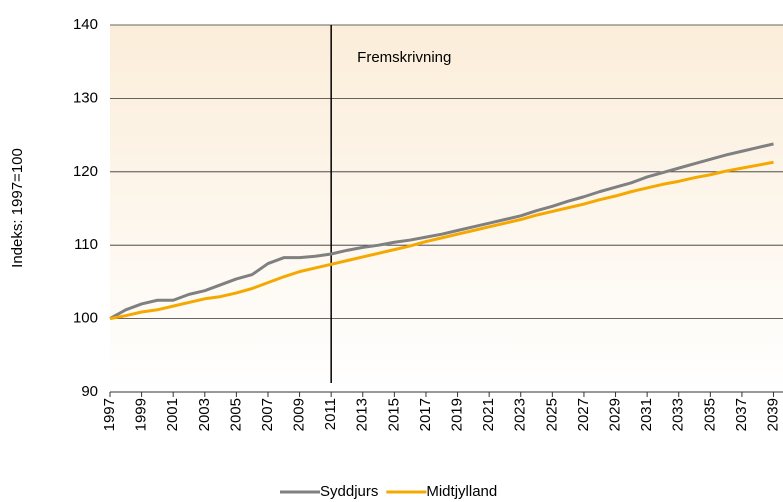  I want to click on y-tick-label: 120, so click(85, 171).